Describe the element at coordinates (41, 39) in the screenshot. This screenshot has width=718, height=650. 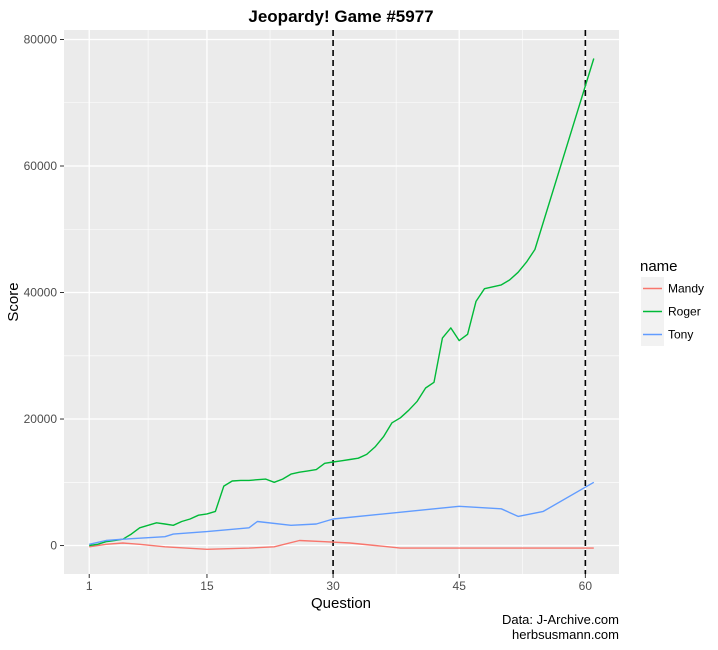
I see `y-tick-label: 80000` at that location.